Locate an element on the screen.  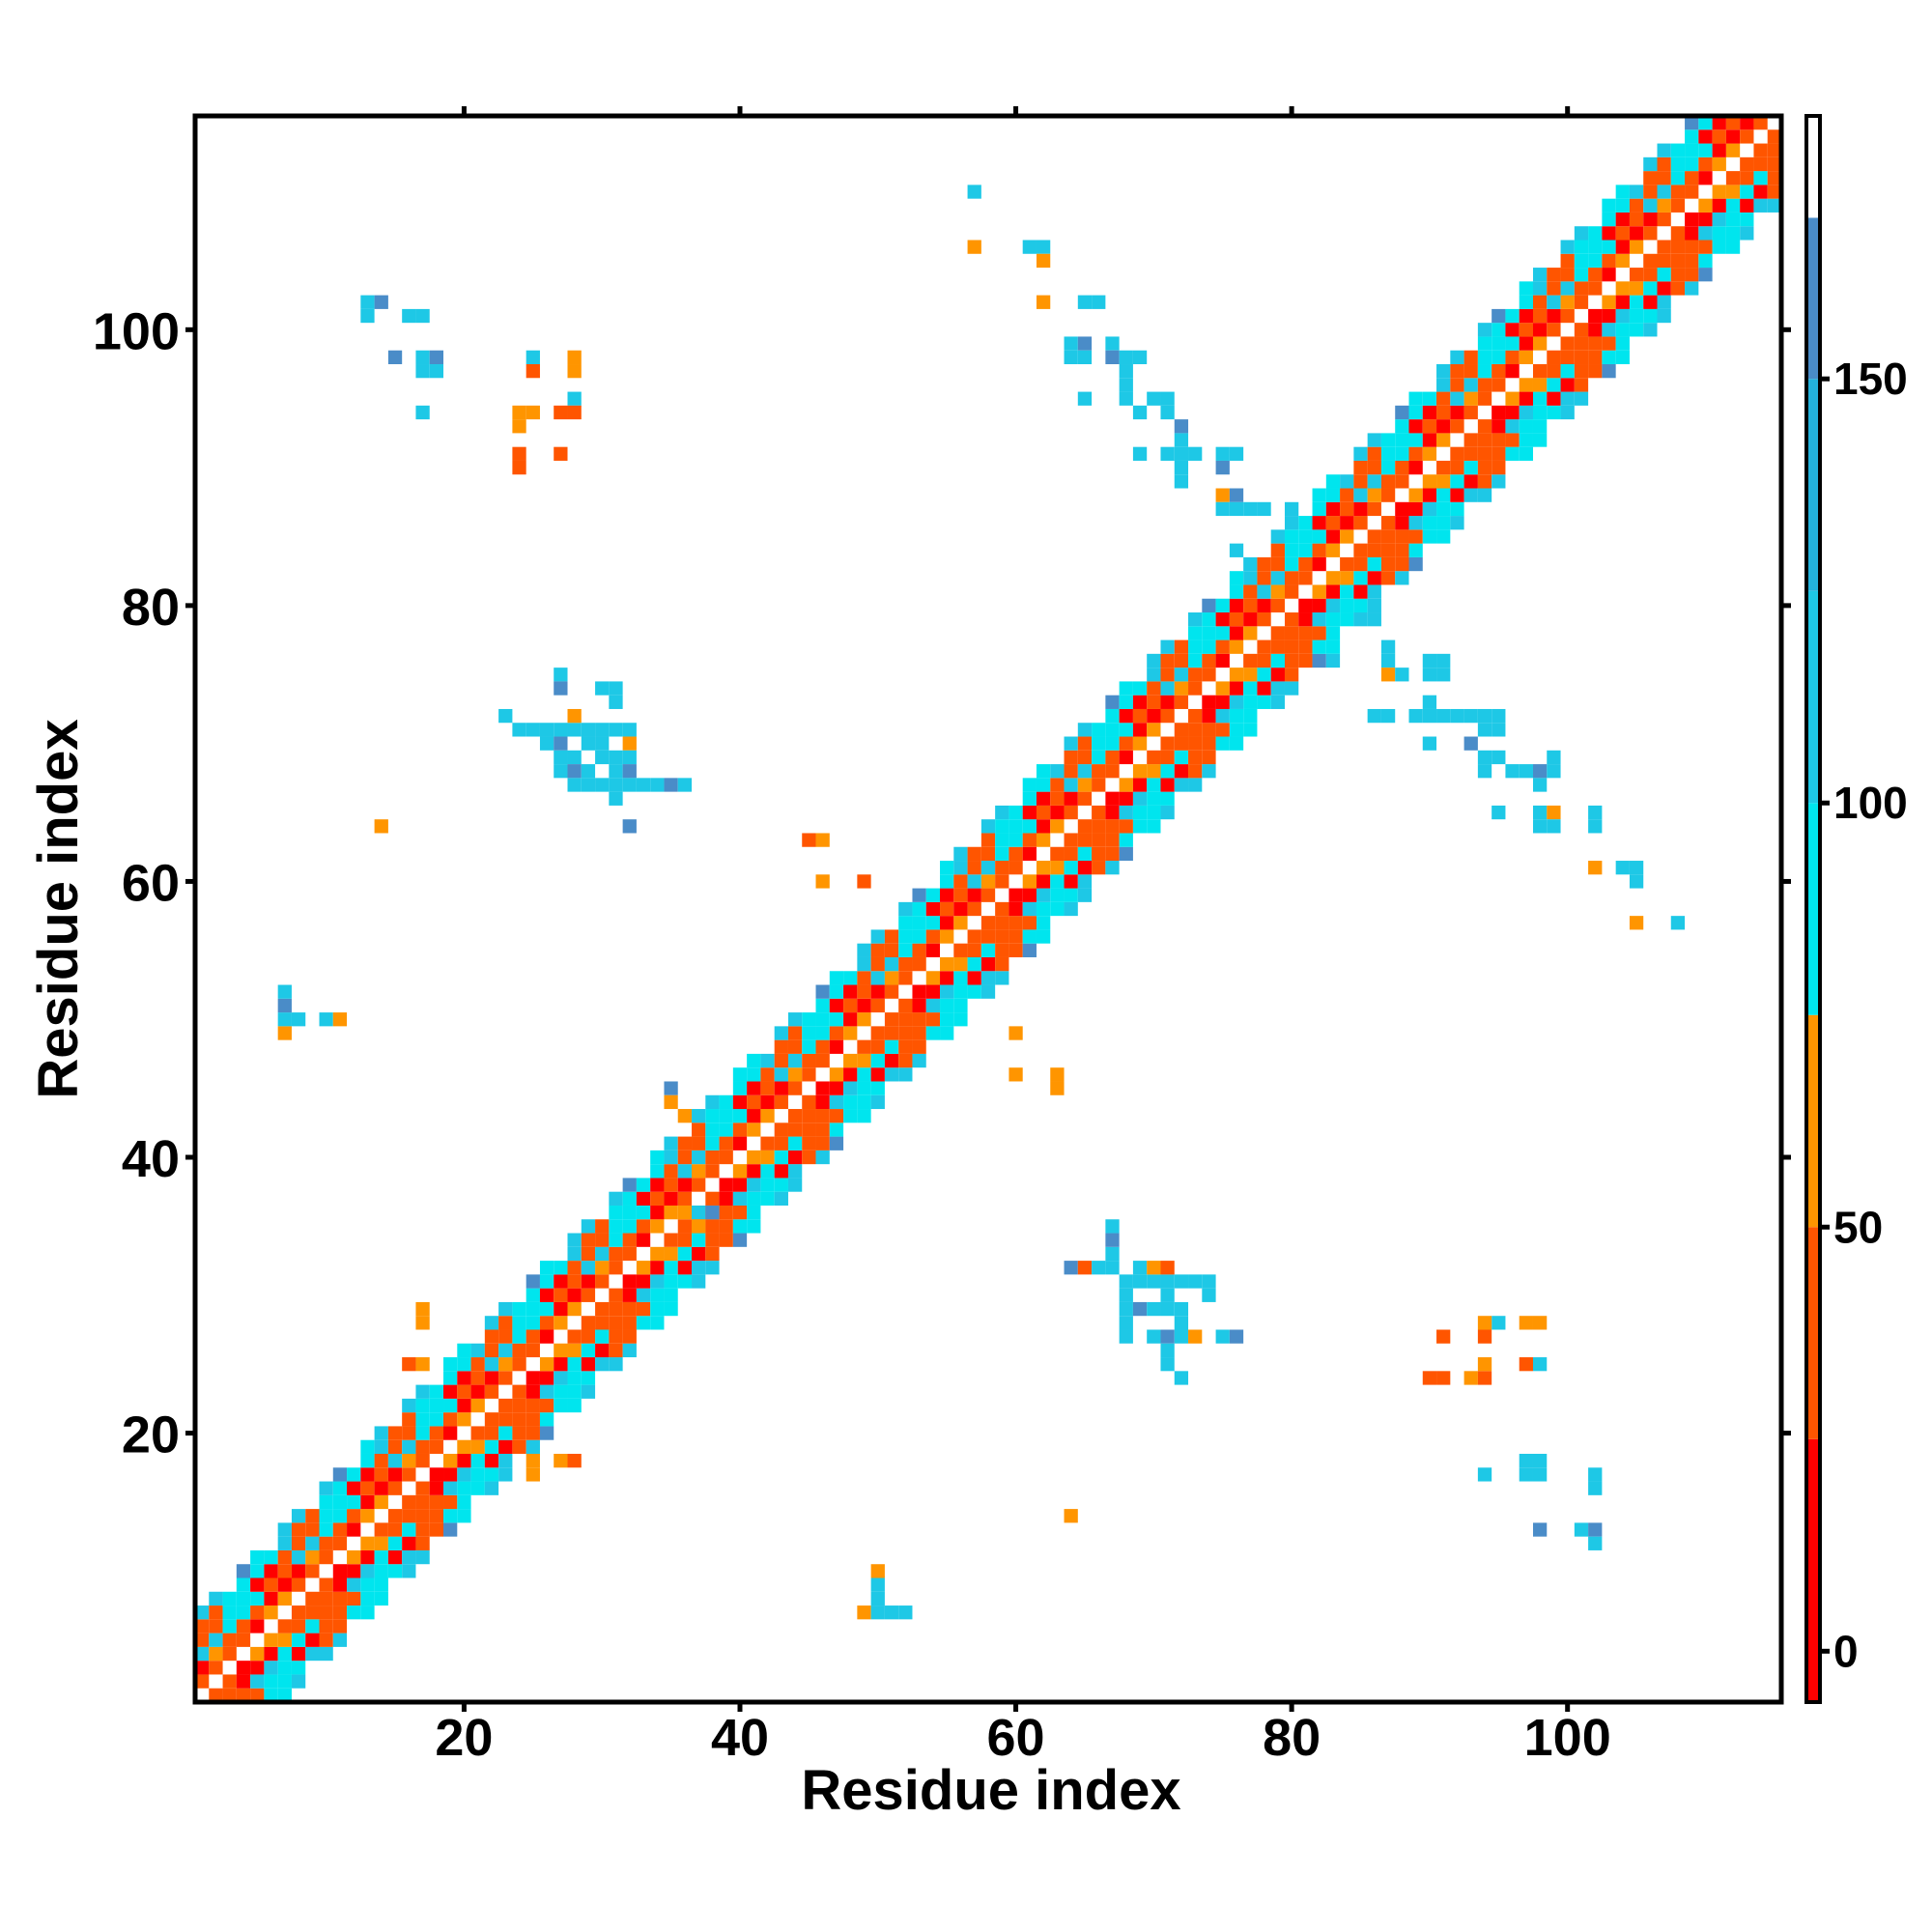
colorbar-band is located at coordinates (1813, 1333).